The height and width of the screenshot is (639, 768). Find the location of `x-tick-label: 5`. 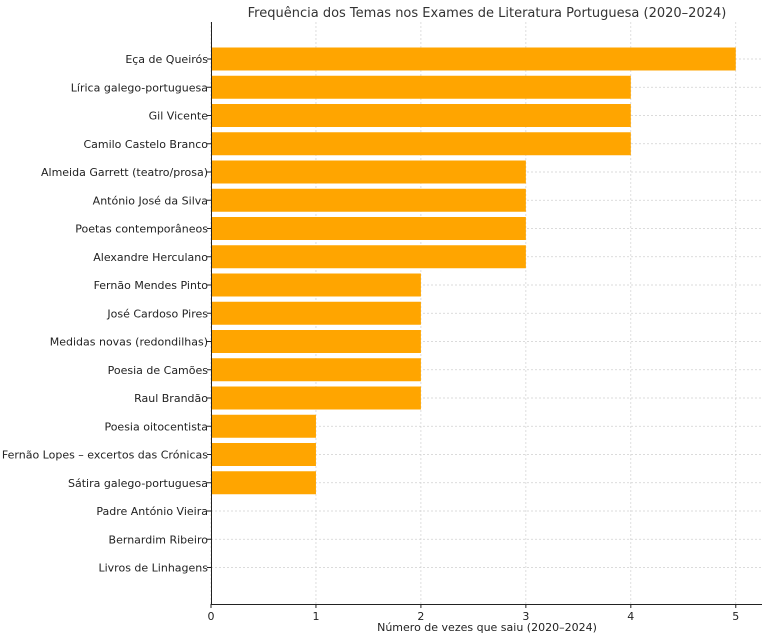

x-tick-label: 5 is located at coordinates (735, 616).